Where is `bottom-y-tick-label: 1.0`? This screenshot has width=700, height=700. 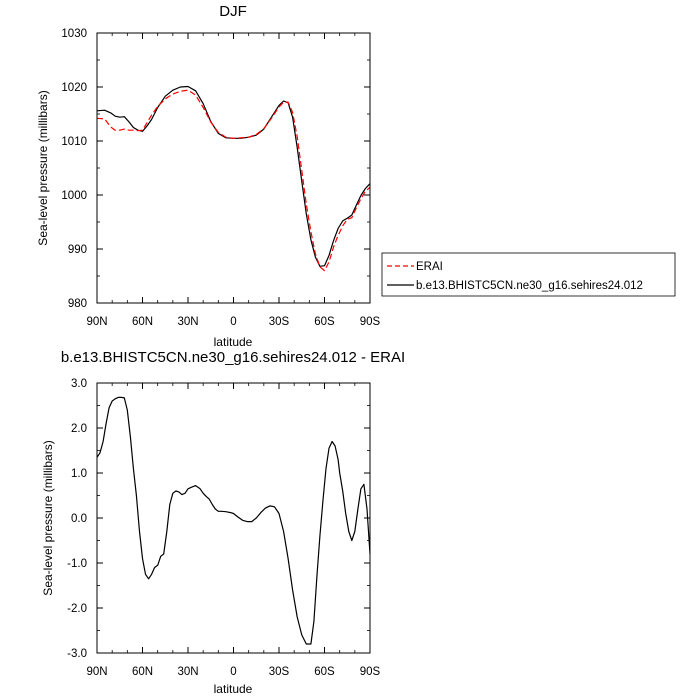 bottom-y-tick-label: 1.0 is located at coordinates (79, 474).